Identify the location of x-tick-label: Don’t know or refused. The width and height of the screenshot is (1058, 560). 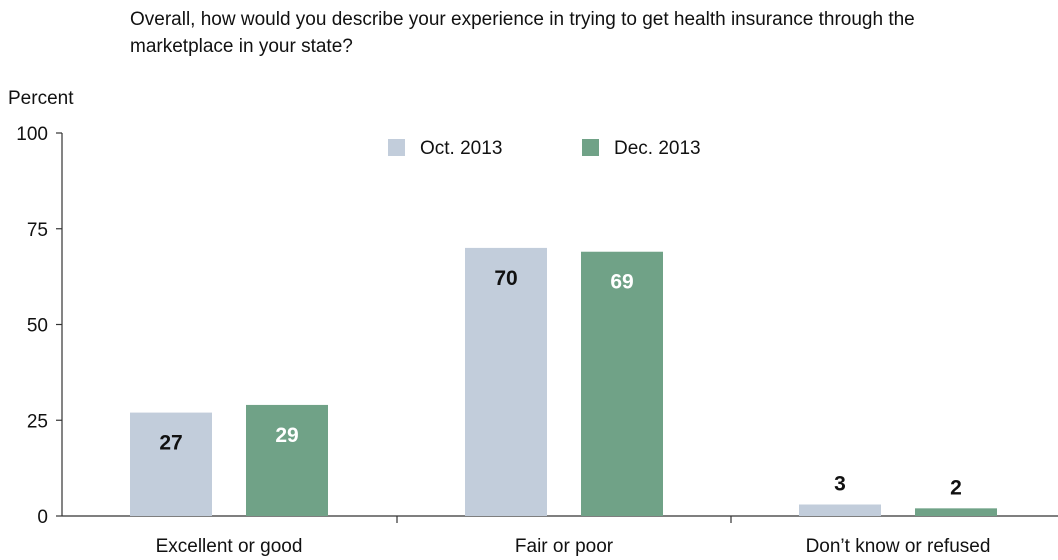
(898, 546).